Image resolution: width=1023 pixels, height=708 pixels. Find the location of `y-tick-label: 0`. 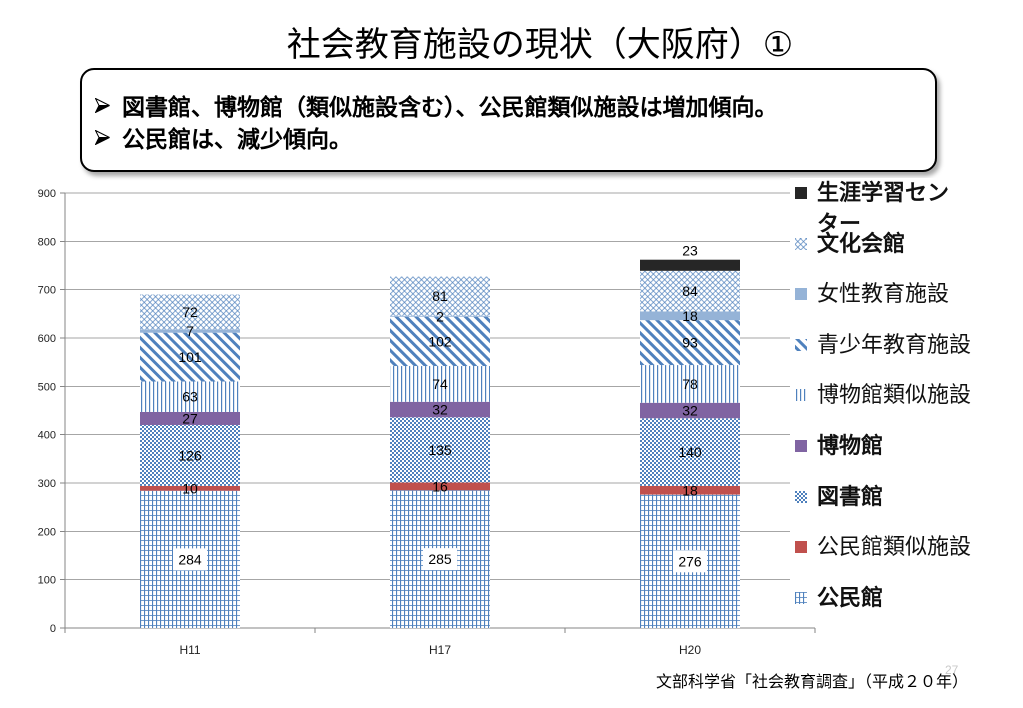

y-tick-label: 0 is located at coordinates (53, 629).